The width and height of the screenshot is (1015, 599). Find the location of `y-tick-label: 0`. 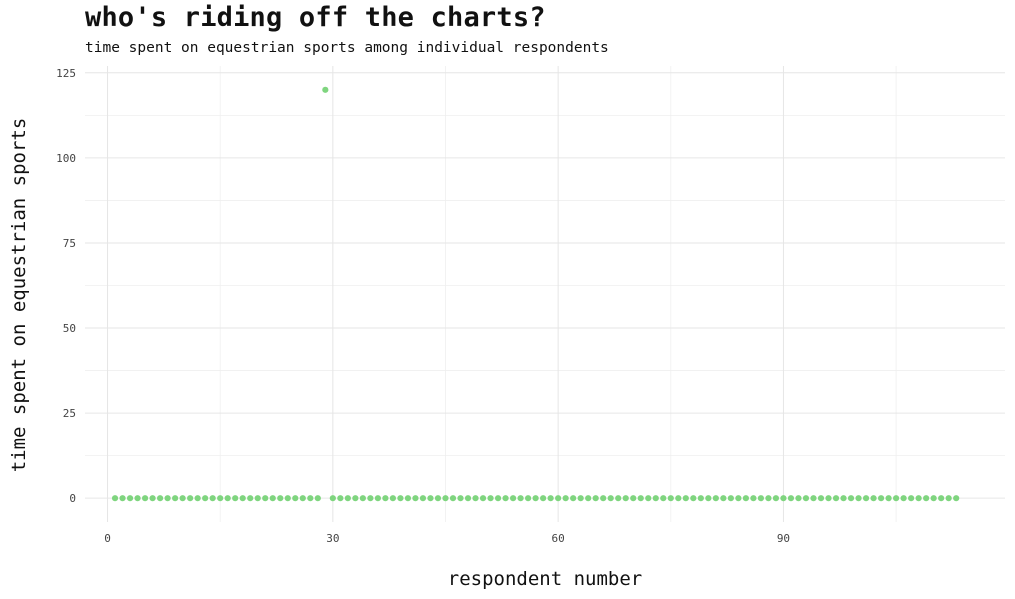

y-tick-label: 0 is located at coordinates (72, 498).